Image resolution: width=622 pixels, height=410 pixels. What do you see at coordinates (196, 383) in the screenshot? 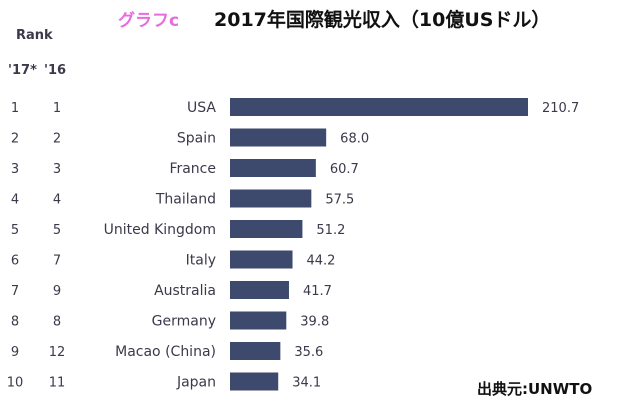
I see `category-label: Japan` at bounding box center [196, 383].